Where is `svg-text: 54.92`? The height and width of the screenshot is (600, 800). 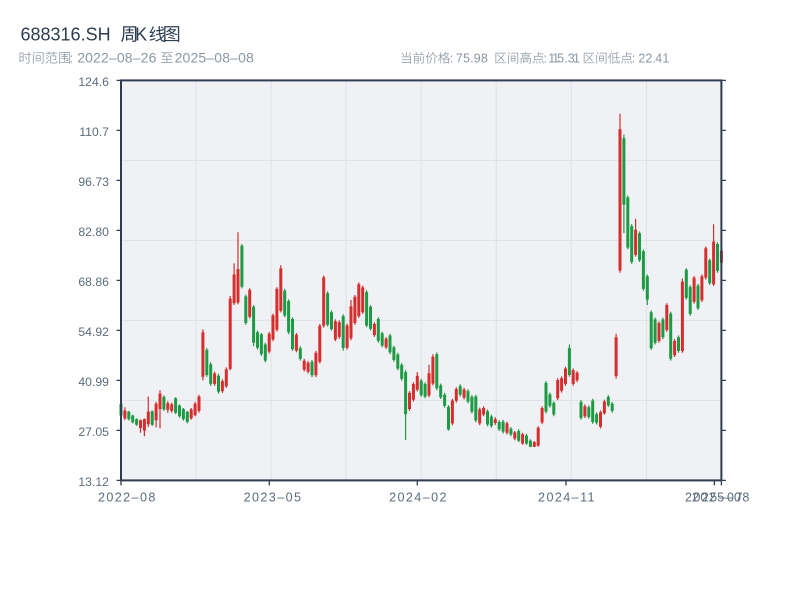
svg-text: 54.92 is located at coordinates (93, 332).